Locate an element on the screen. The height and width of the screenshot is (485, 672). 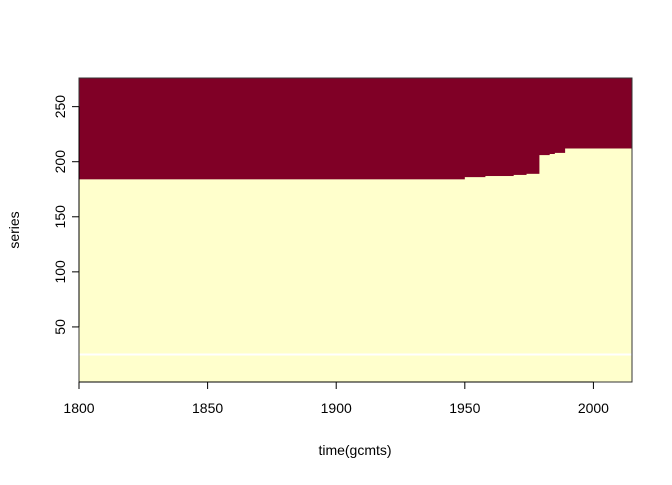
y-tick-label: 100 is located at coordinates (60, 272).